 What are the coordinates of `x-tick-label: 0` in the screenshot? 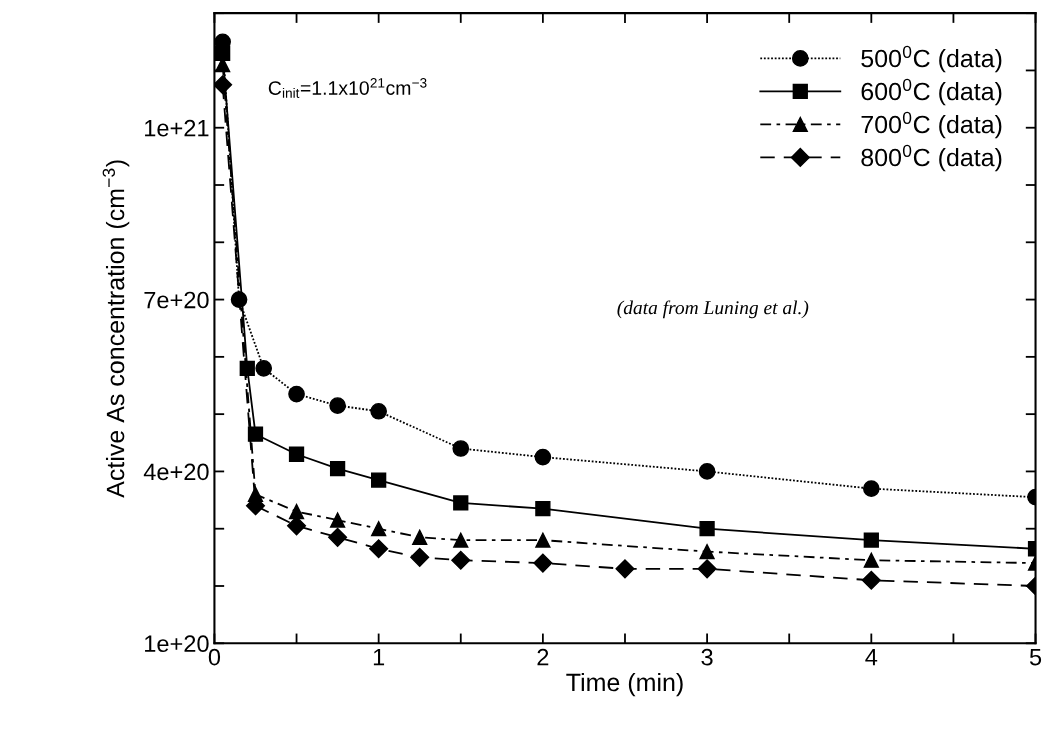 It's located at (214, 657).